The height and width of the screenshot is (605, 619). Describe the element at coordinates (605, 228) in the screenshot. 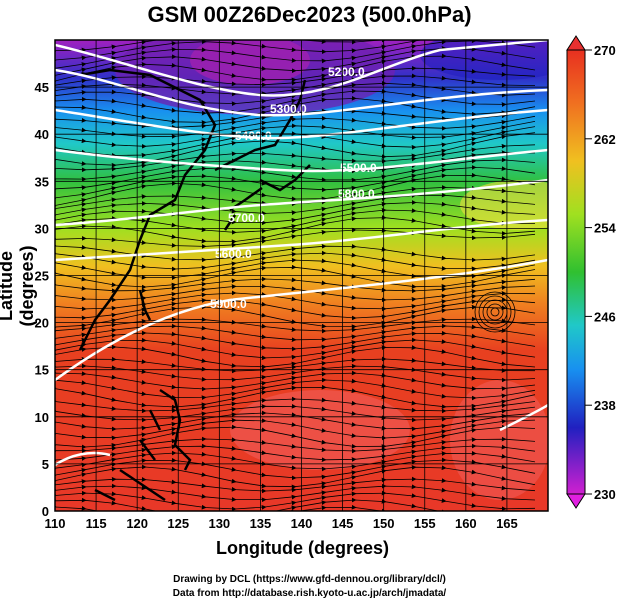

I see `colorbar-tick-label: 254` at that location.